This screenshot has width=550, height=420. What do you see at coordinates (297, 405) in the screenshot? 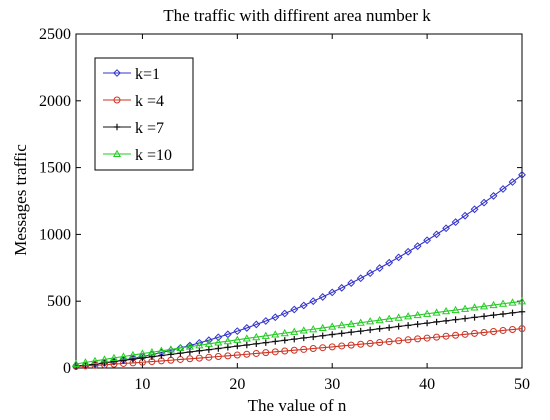
I see `x-axis-label: The value of n` at bounding box center [297, 405].